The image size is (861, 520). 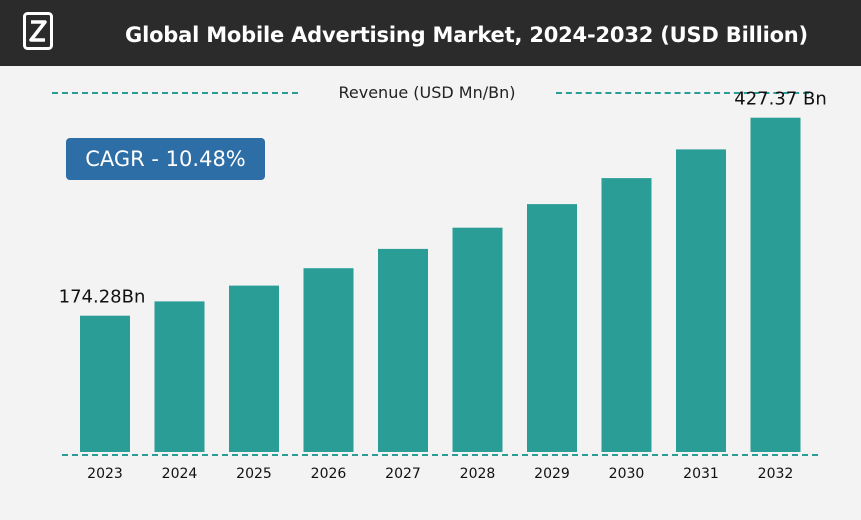 I want to click on data-label-2023: 174.28Bn, so click(x=102, y=297).